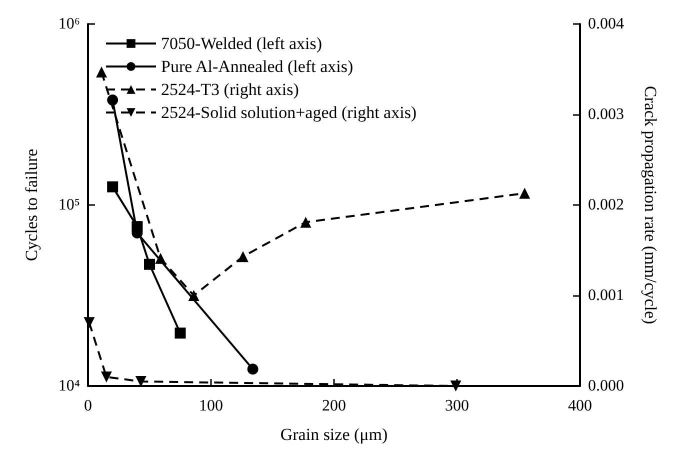 This screenshot has height=468, width=681. What do you see at coordinates (606, 295) in the screenshot?
I see `y2-tick-label: 0.001` at bounding box center [606, 295].